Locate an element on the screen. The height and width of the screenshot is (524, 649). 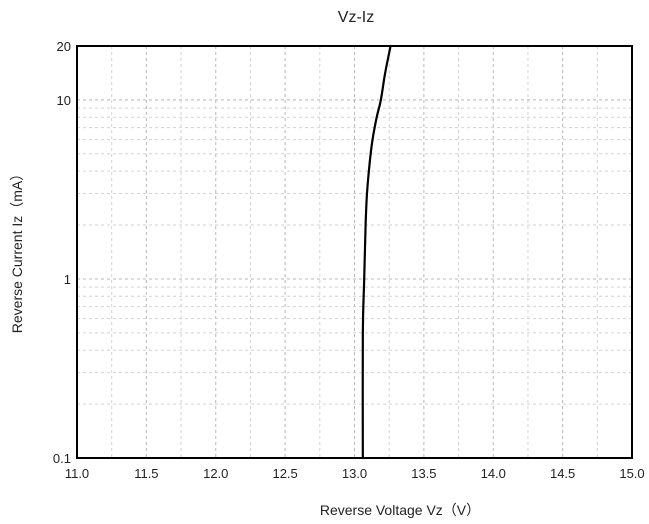
x-tick-label: 11.5 is located at coordinates (146, 473).